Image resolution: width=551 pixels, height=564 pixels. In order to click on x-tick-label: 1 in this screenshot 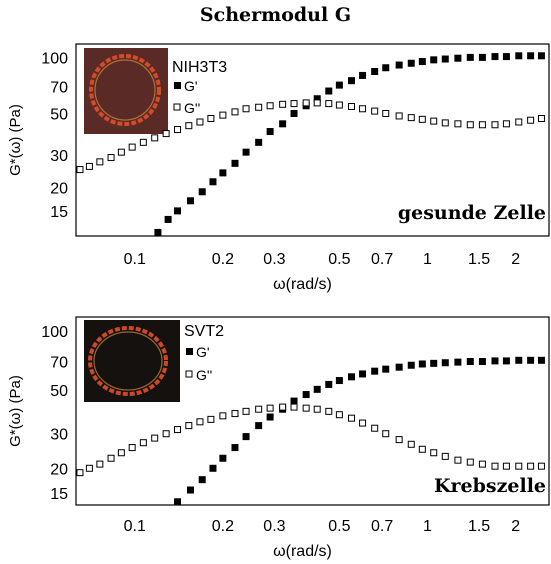, I will do `click(427, 526)`.